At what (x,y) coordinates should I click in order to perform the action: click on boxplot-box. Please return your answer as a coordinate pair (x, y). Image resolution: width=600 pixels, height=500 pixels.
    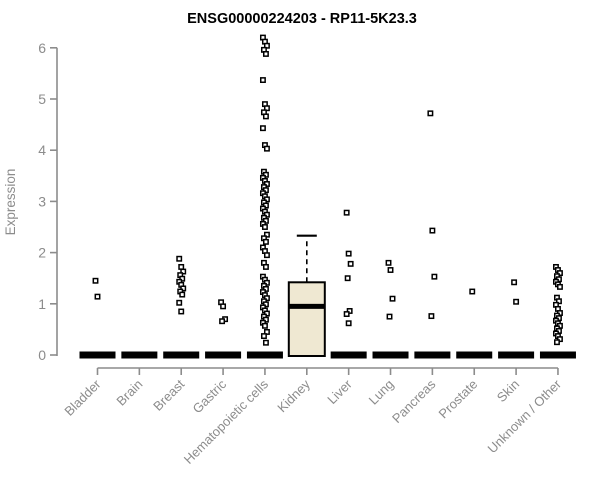
    Looking at the image, I should click on (306, 319).